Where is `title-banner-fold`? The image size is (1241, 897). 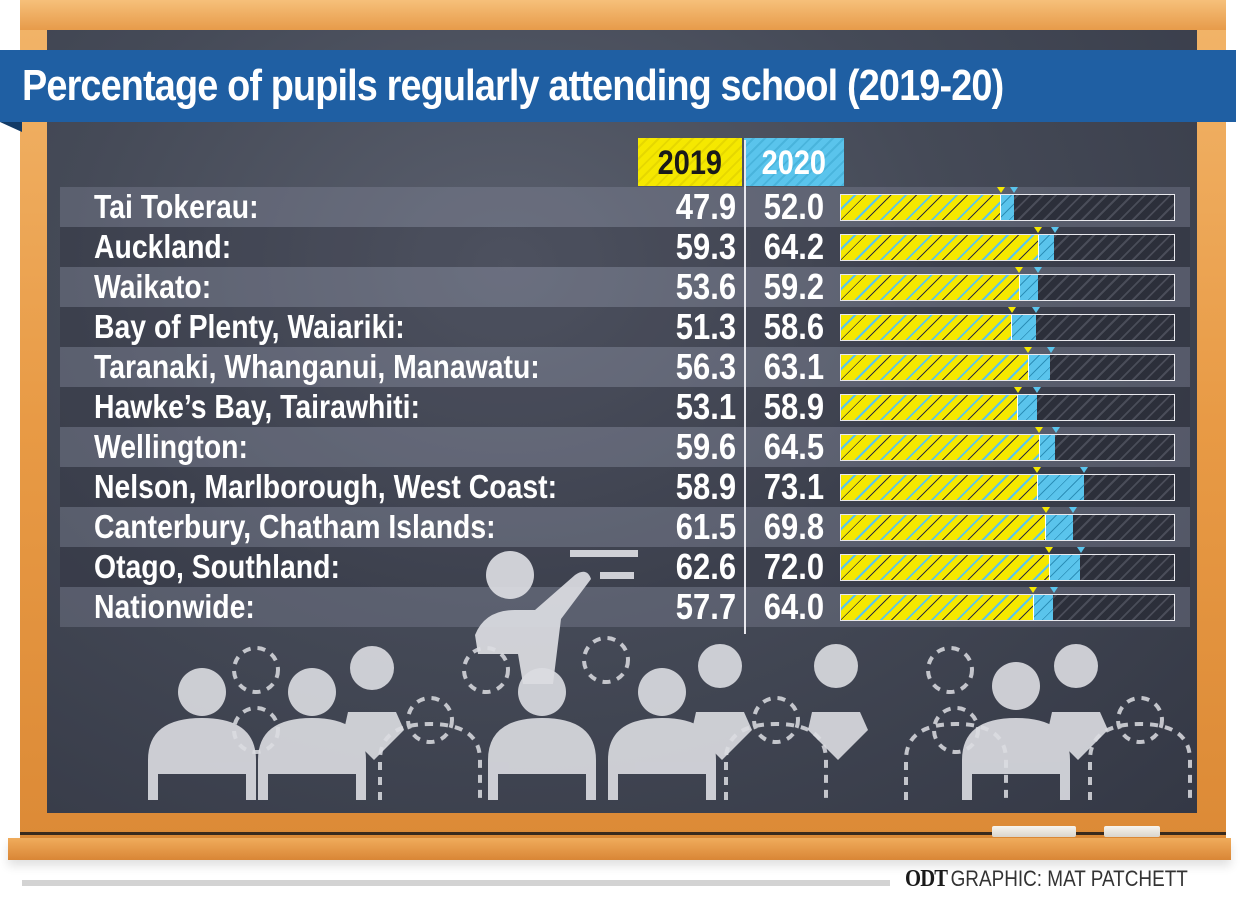 title-banner-fold is located at coordinates (11, 127).